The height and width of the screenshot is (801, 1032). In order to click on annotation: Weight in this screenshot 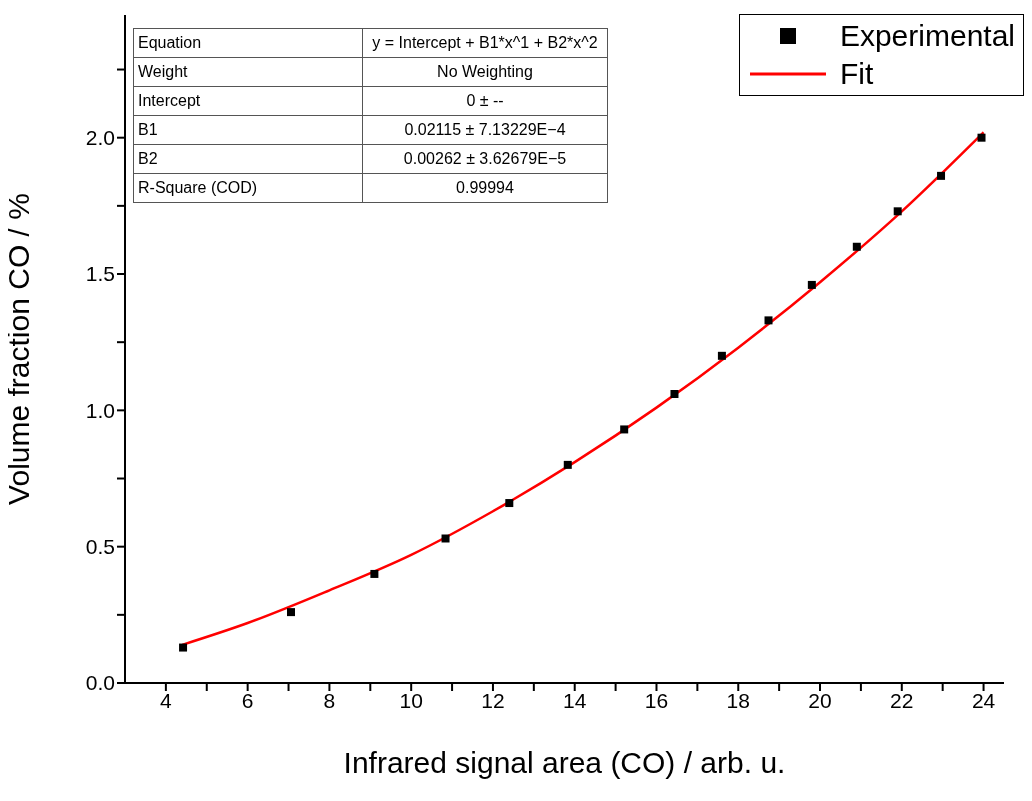, I will do `click(248, 72)`.